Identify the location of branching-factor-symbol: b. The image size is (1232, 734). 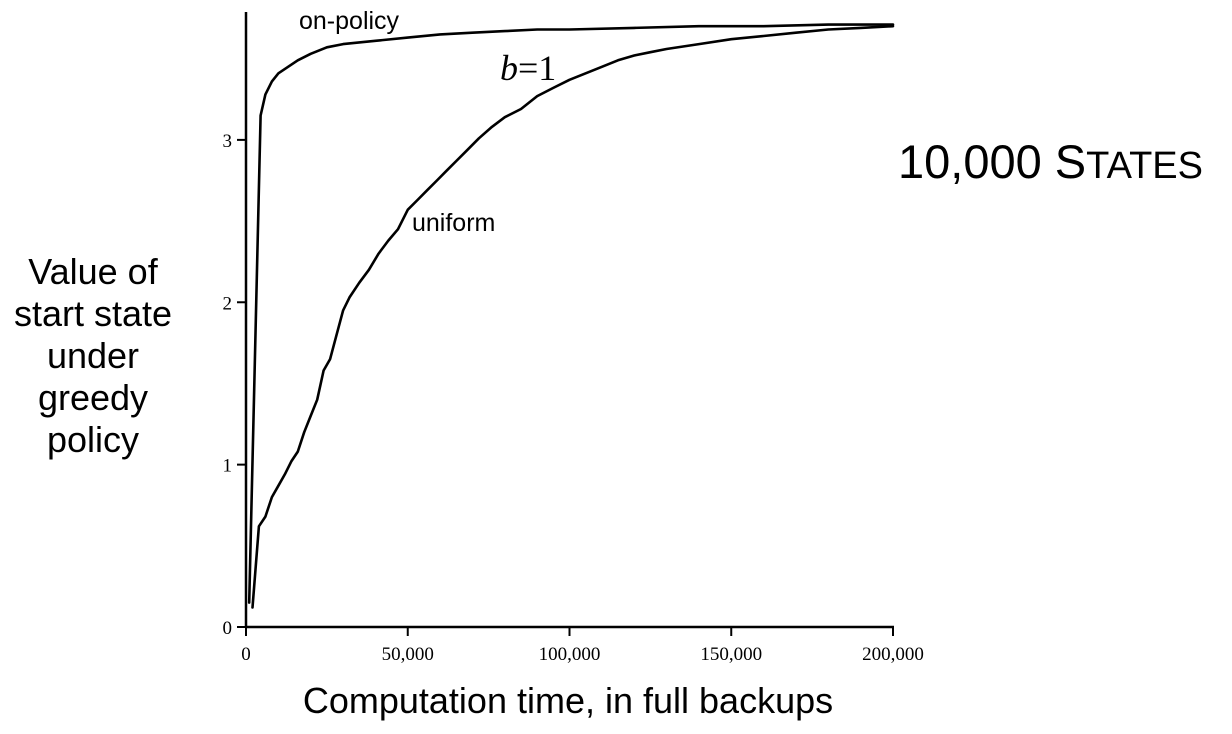
(509, 68).